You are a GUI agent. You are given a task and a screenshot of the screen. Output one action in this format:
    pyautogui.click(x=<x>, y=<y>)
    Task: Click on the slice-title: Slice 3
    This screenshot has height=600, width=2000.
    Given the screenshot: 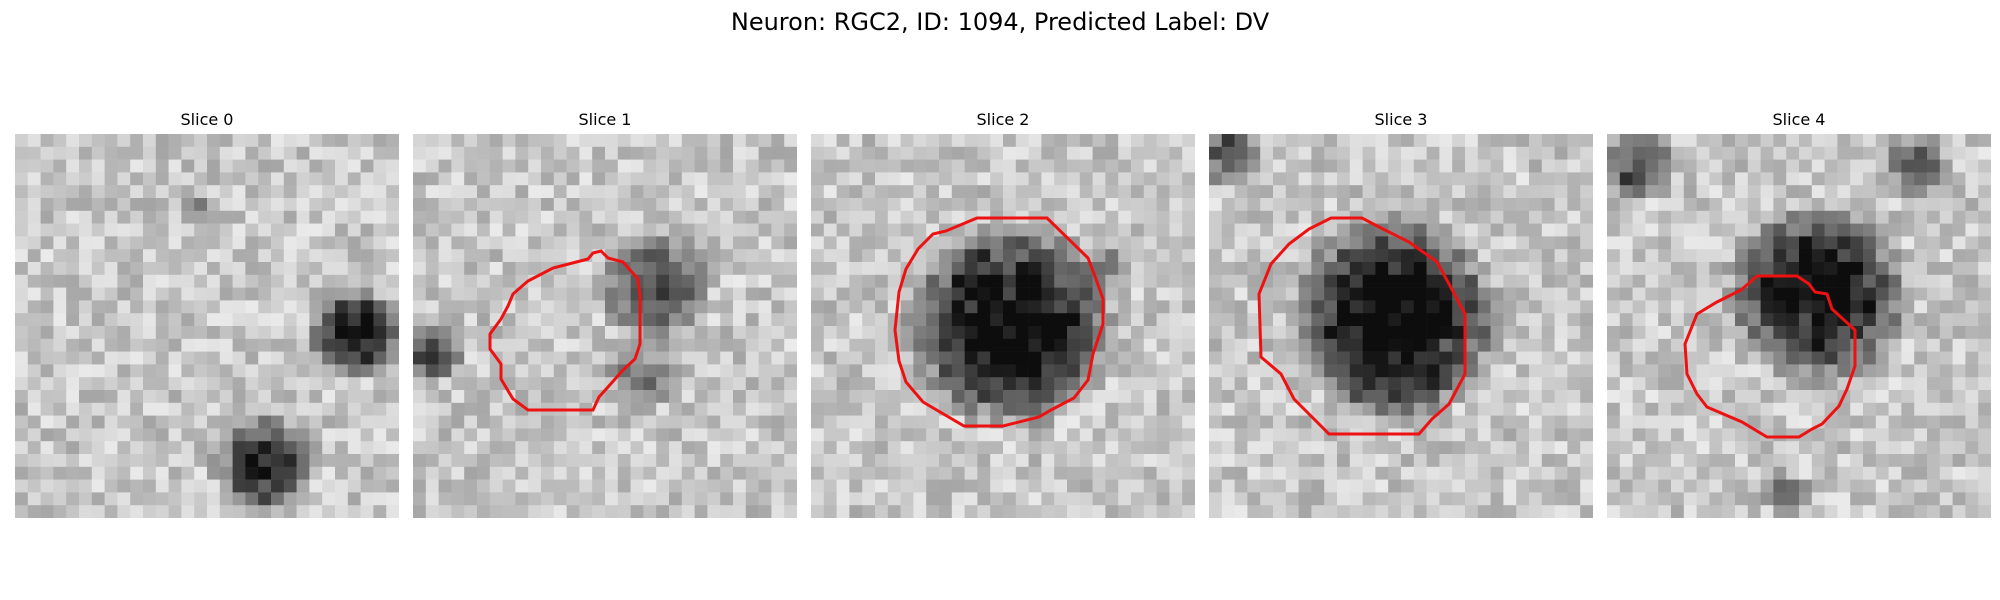 What is the action you would take?
    pyautogui.click(x=1401, y=119)
    